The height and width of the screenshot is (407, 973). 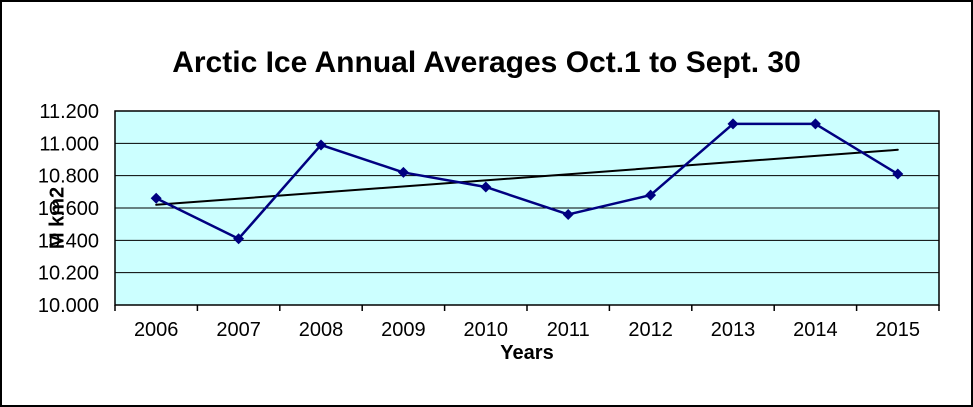 I want to click on x-tick-label: 2011, so click(x=568, y=330).